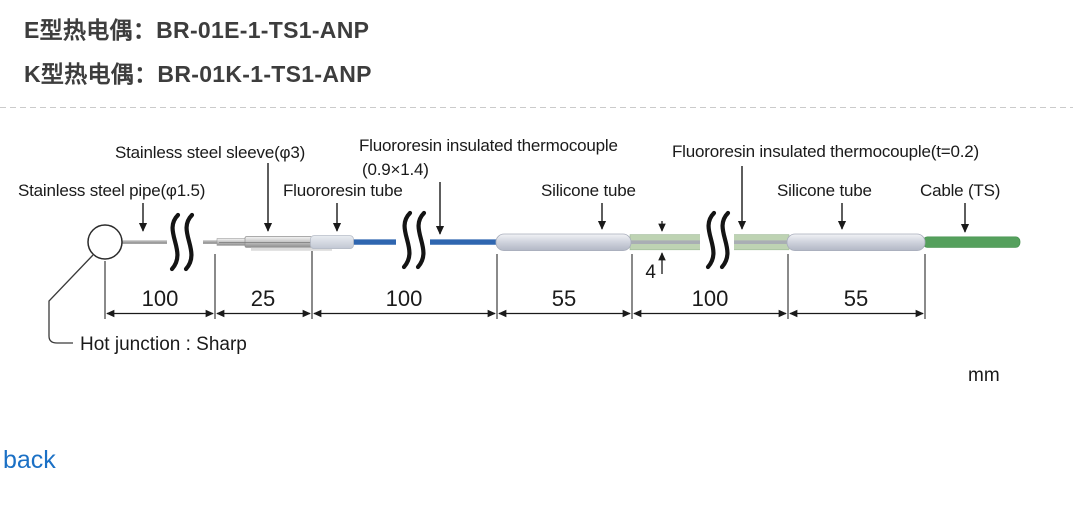 This screenshot has width=1073, height=515. Describe the element at coordinates (71, 299) in the screenshot. I see `hot-junction-leader-line` at that location.